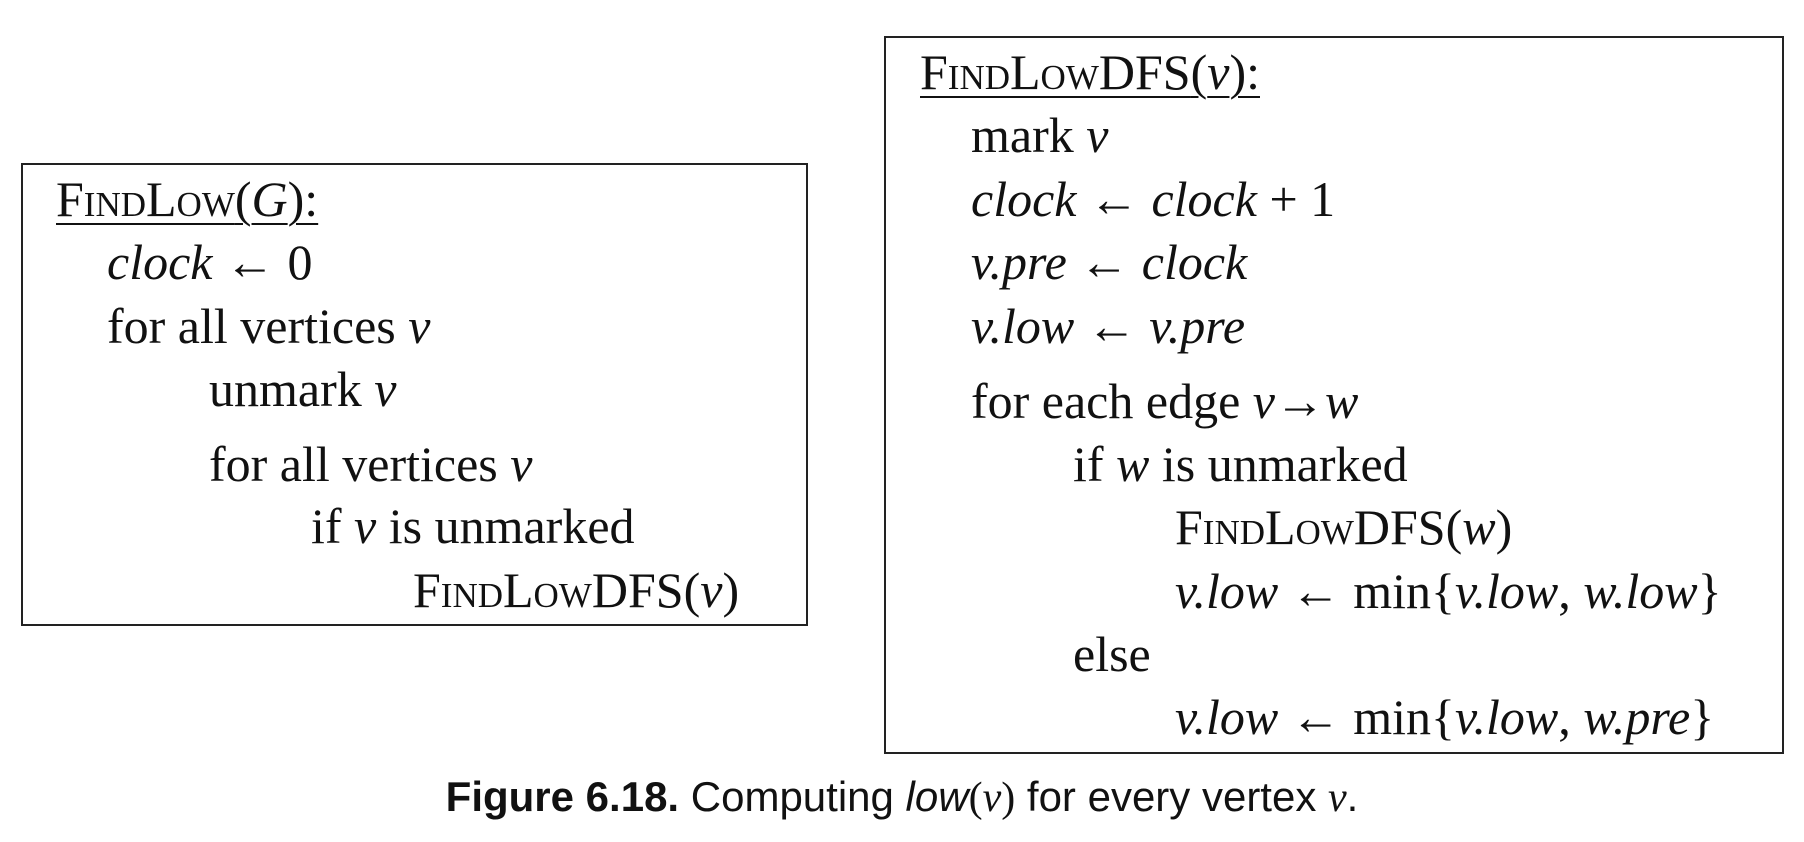  What do you see at coordinates (1055, 72) in the screenshot?
I see `findlowdfs-name: FindLowDFS` at bounding box center [1055, 72].